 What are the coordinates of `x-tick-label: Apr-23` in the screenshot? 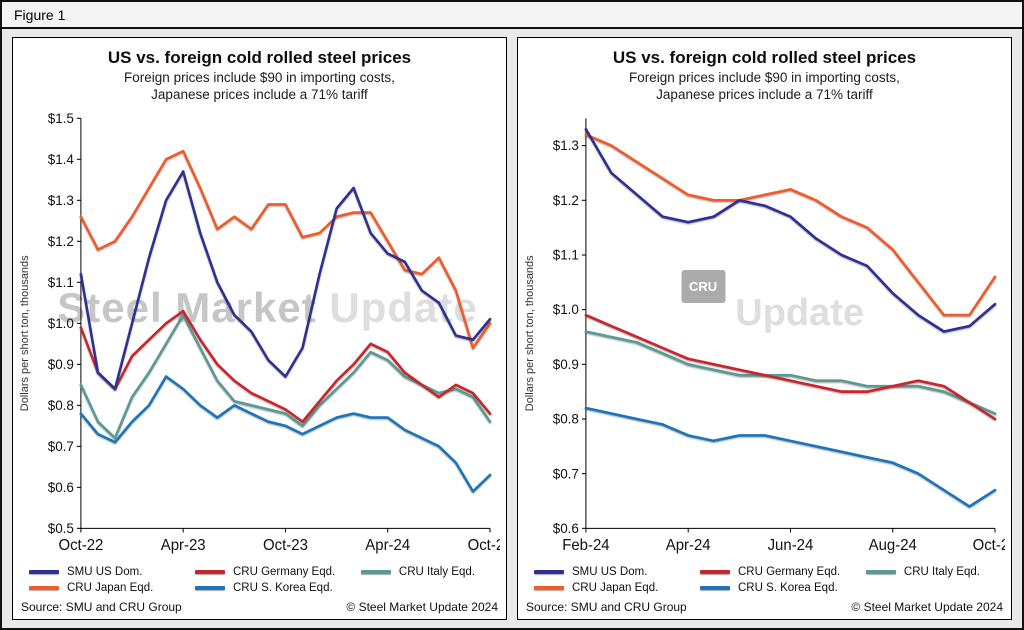 It's located at (183, 545).